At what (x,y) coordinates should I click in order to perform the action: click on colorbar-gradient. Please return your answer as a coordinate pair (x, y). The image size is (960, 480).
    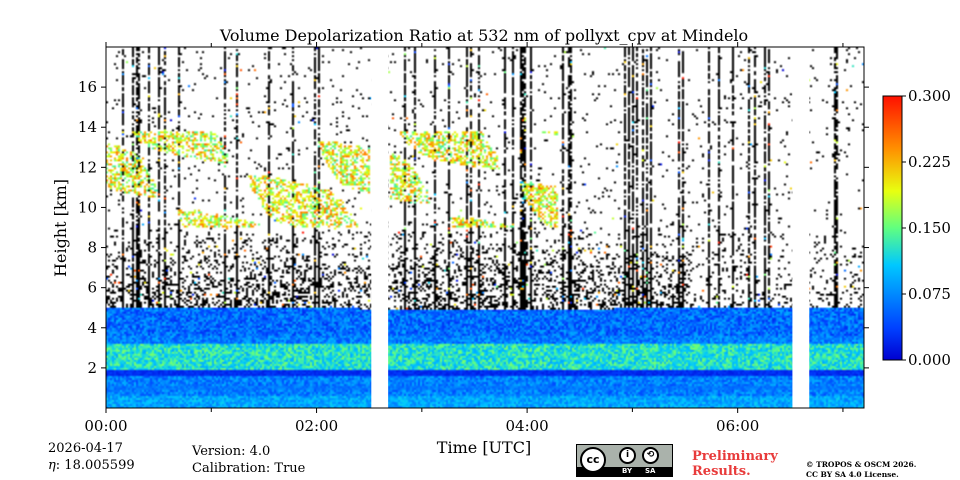
    Looking at the image, I should click on (892, 228).